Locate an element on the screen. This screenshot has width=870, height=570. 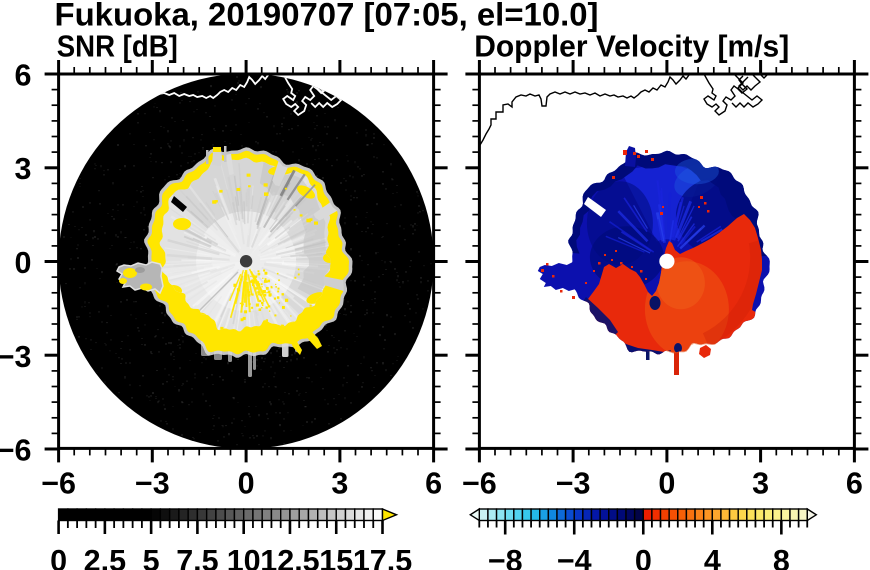
svg-text: 15 is located at coordinates (336, 557).